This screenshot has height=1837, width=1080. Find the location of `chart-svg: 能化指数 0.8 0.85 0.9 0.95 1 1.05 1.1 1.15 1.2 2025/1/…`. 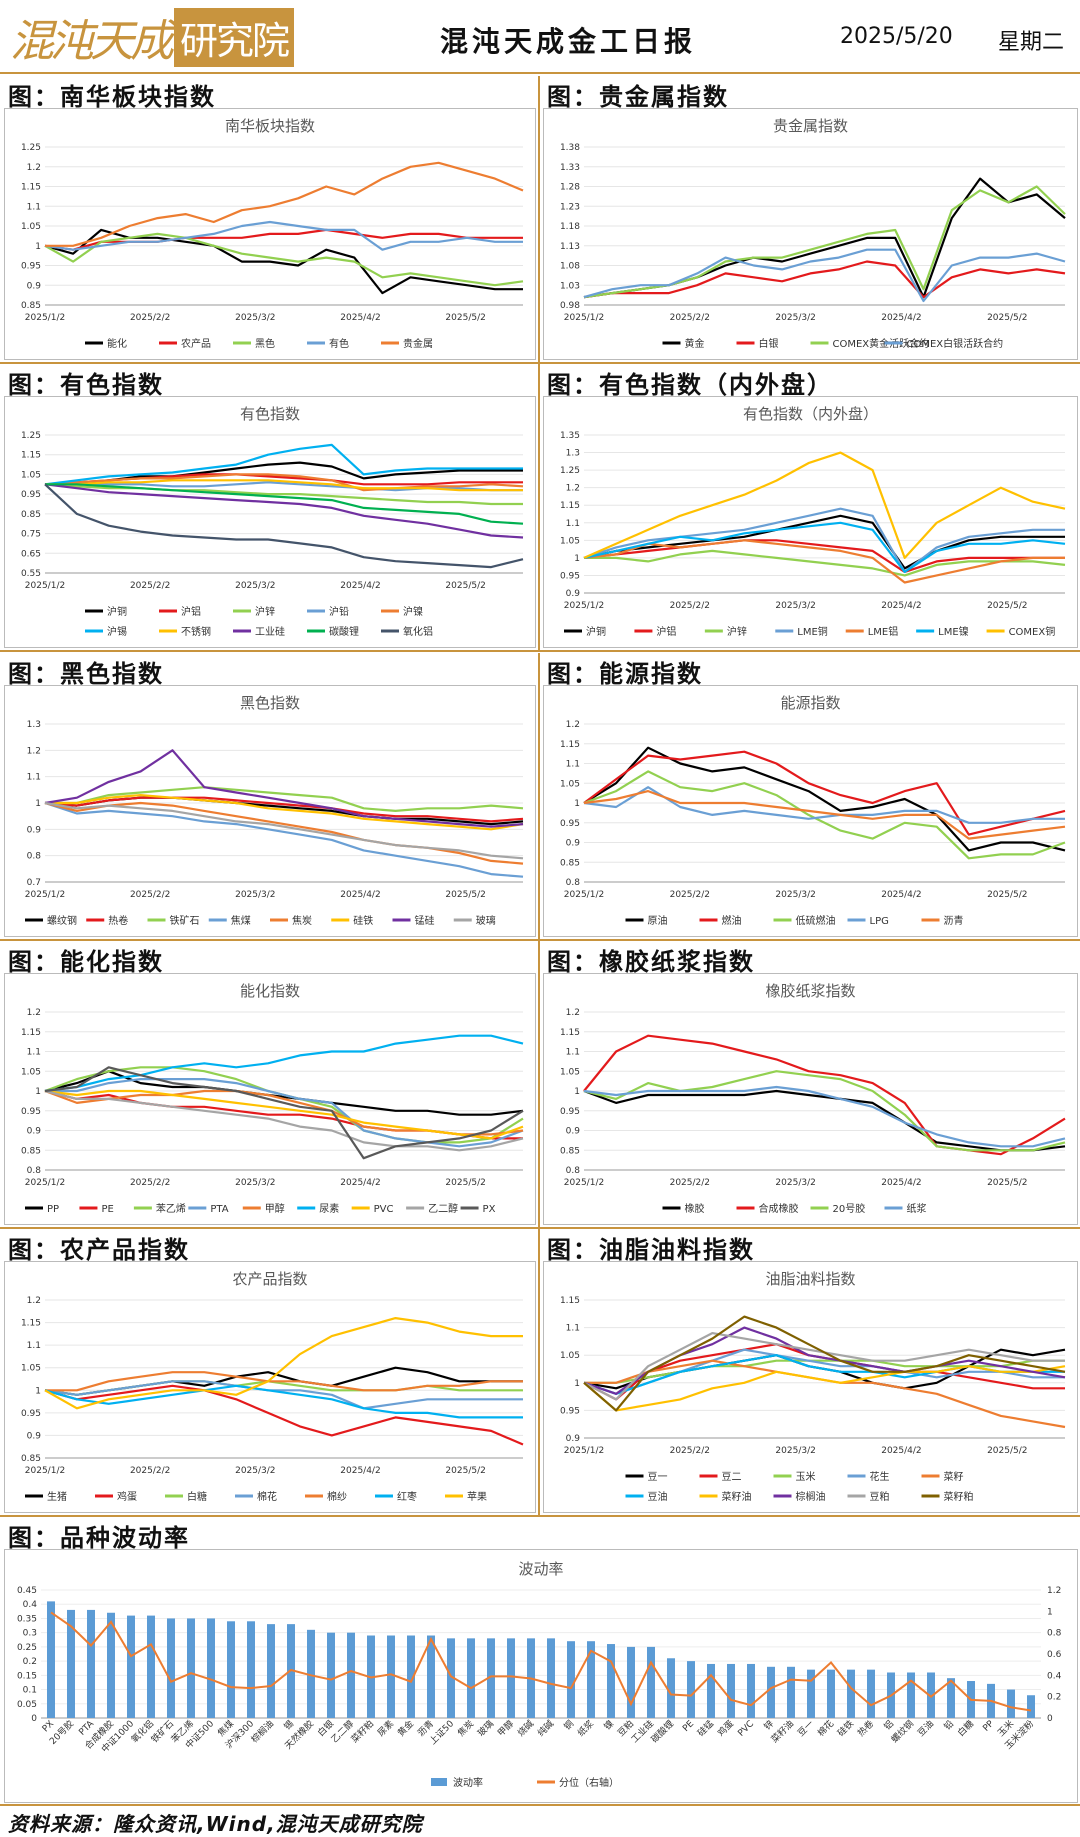

chart-svg: 能化指数 0.8 0.85 0.9 0.95 1 1.05 1.1 1.15 1.2 2025/1/… is located at coordinates (272, 1098).